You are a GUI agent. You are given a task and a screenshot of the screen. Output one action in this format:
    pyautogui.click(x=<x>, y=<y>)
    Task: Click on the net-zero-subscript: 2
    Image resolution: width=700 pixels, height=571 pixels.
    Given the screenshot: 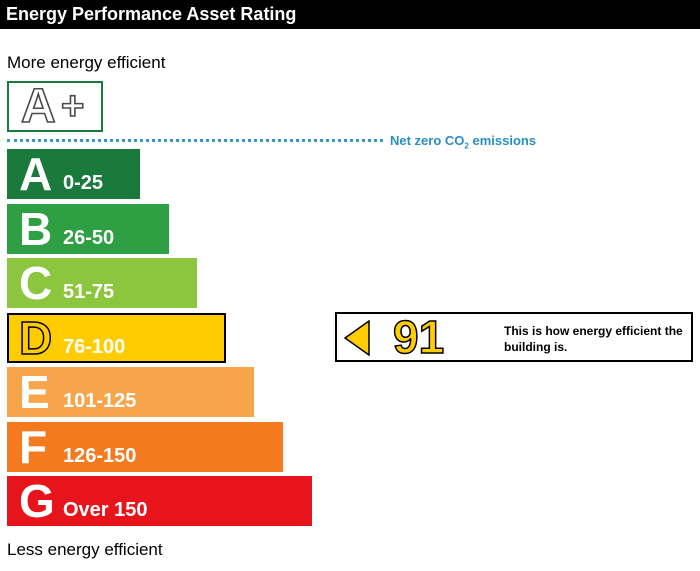 What is the action you would take?
    pyautogui.click(x=466, y=146)
    